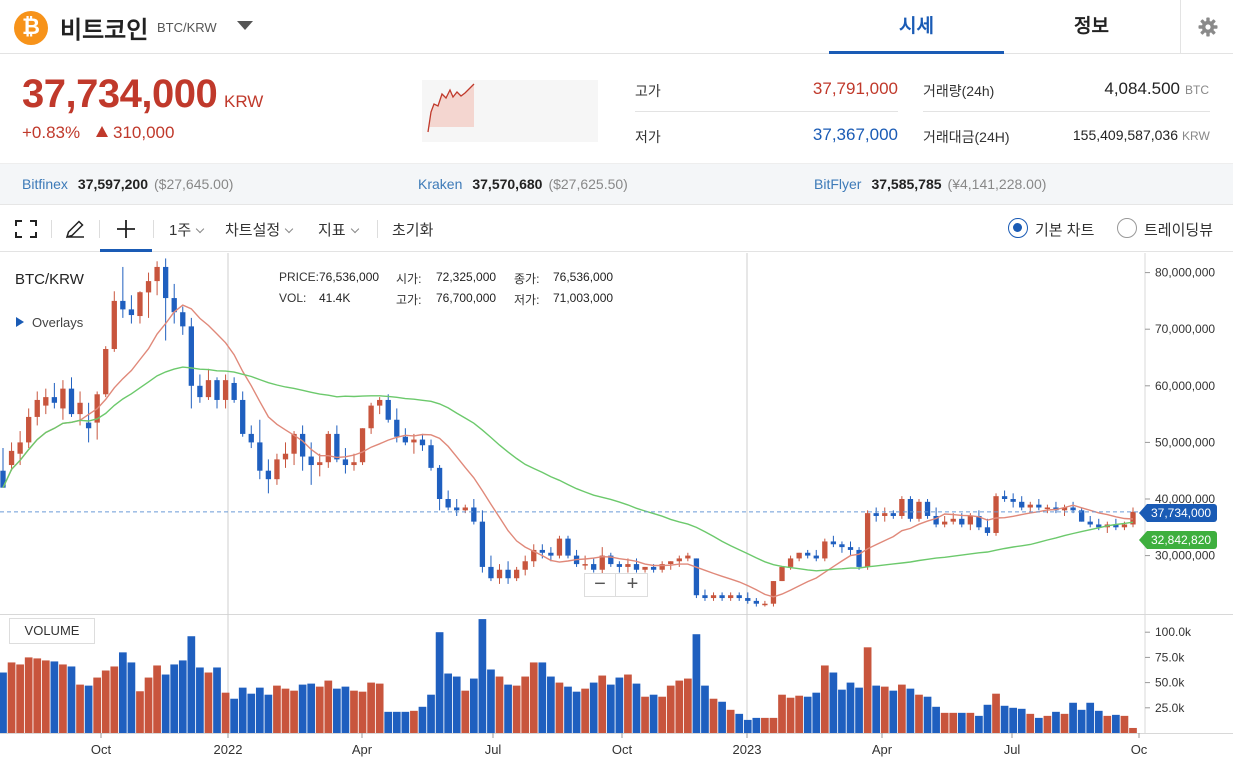 The image size is (1233, 767). Describe the element at coordinates (632, 584) in the screenshot. I see `zoom-in-button: +` at that location.